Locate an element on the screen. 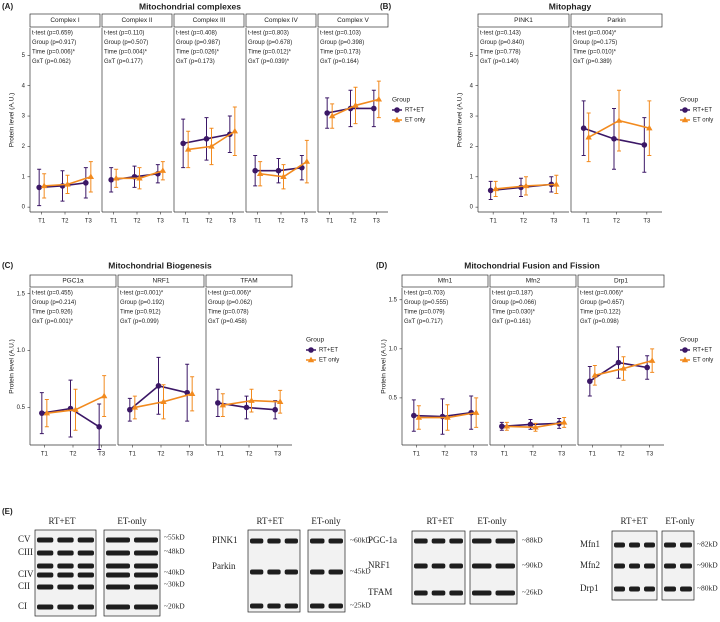 This screenshot has width=720, height=622. stat-text: t-test (p=0.006)* is located at coordinates (230, 294).